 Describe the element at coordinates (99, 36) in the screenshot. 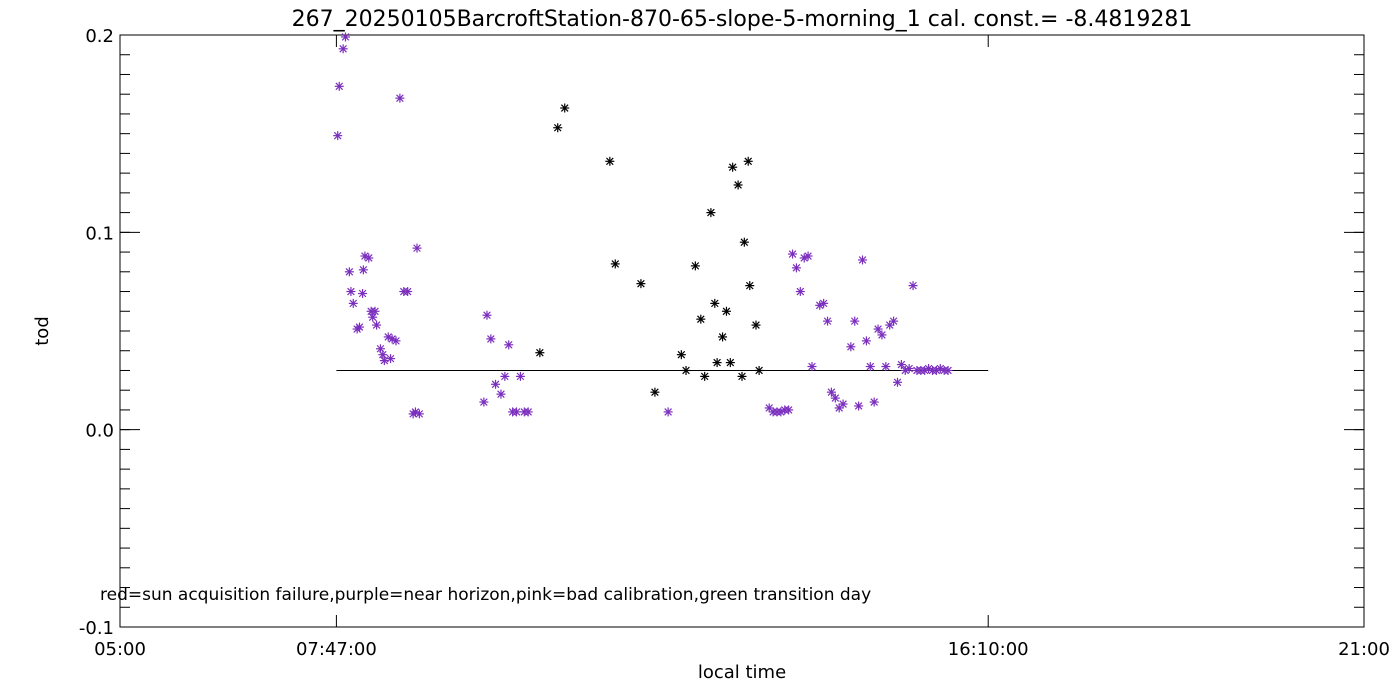

I see `y-tick-label: 0.2` at that location.